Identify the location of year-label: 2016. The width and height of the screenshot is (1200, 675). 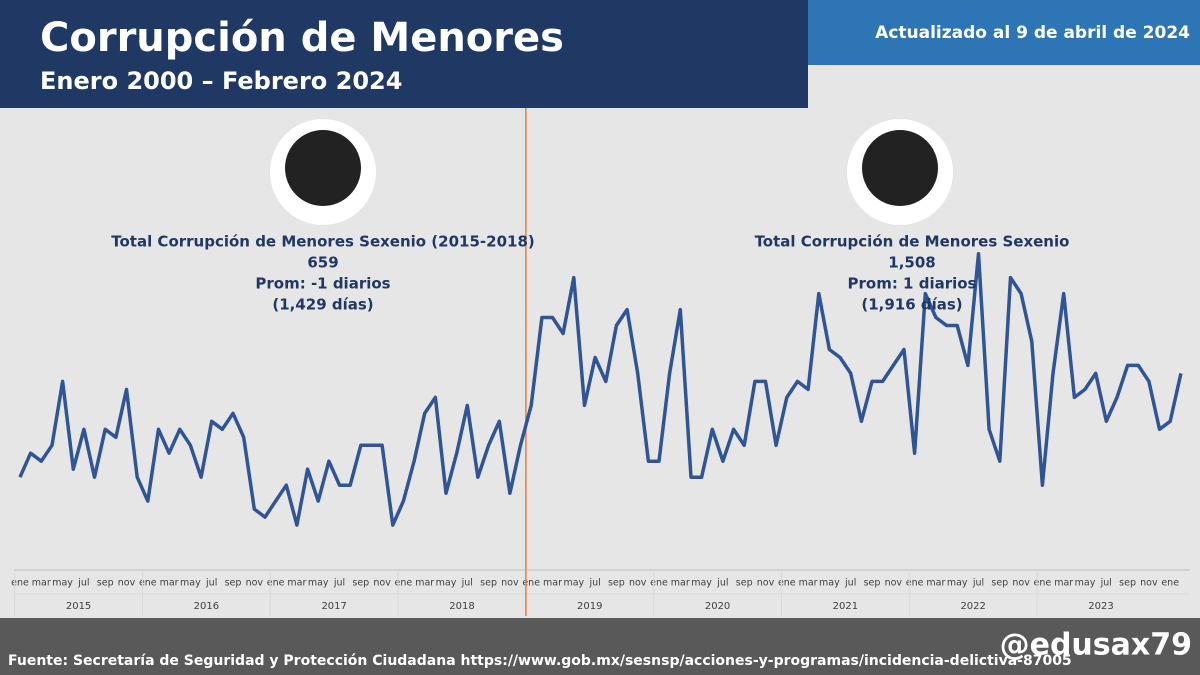
(206, 606).